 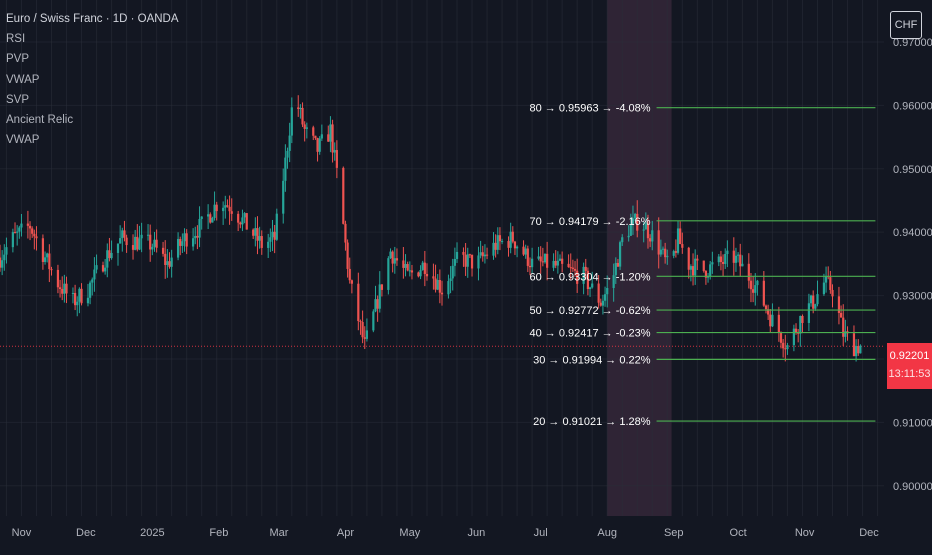 I want to click on level-label-20: 20 → 0.91021 → 1.28%, so click(x=592, y=422).